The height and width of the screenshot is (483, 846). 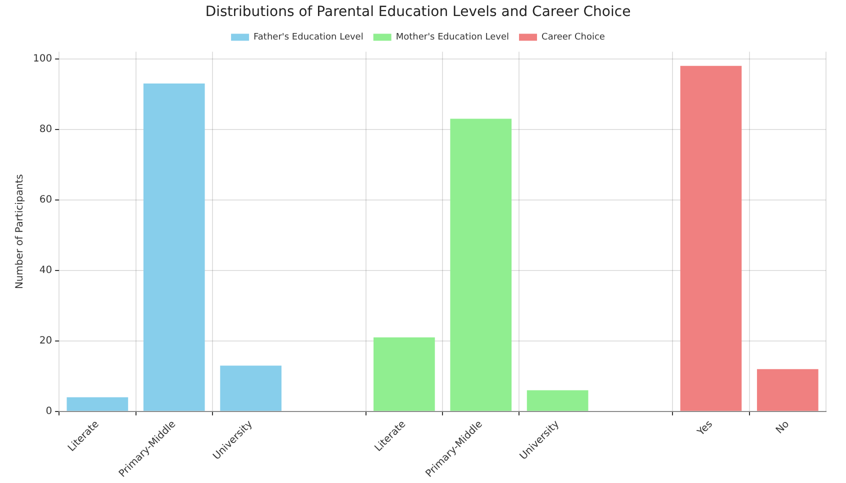 What do you see at coordinates (45, 340) in the screenshot?
I see `y-tick-label: 20` at bounding box center [45, 340].